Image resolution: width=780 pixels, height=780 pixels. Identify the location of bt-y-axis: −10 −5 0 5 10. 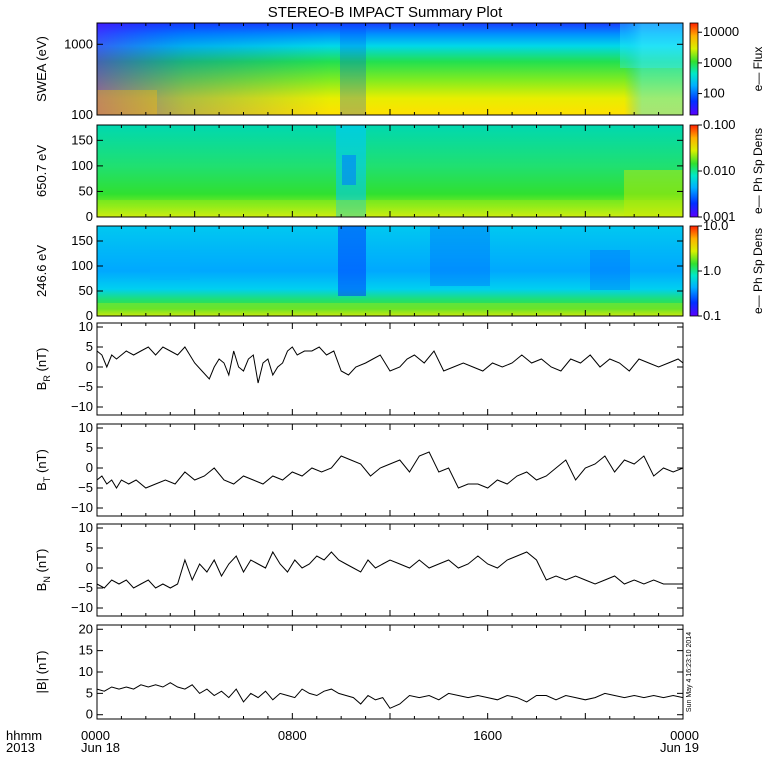
(377, 468).